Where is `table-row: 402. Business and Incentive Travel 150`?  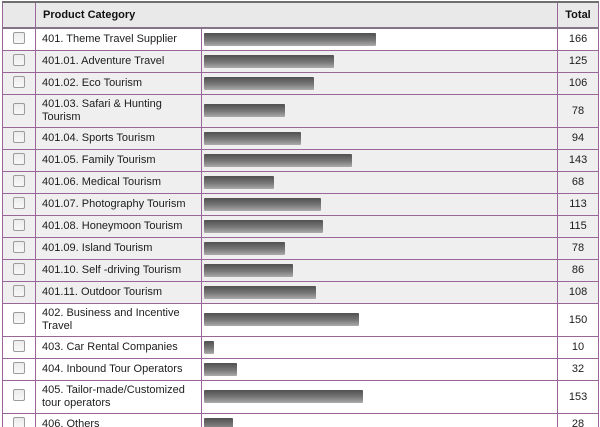
table-row: 402. Business and Incentive Travel 150 is located at coordinates (301, 319).